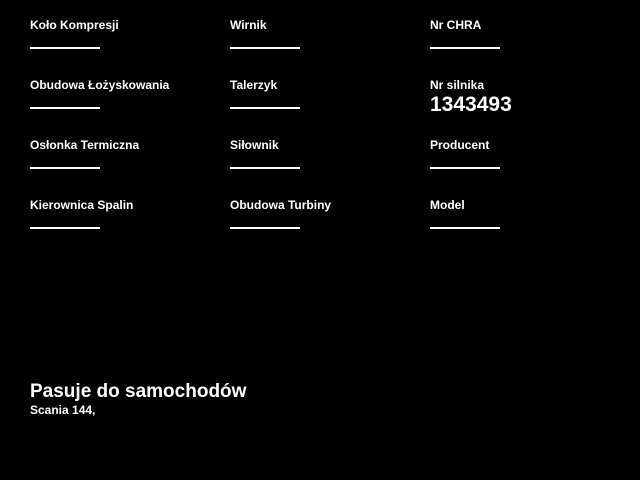 The height and width of the screenshot is (480, 640). What do you see at coordinates (281, 205) in the screenshot?
I see `field-label: Obudowa Turbiny` at bounding box center [281, 205].